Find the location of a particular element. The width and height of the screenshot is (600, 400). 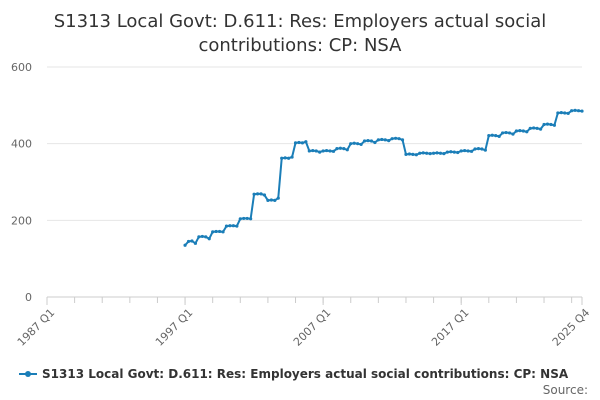

y-axis: 0 200 400 600 is located at coordinates (21, 182).